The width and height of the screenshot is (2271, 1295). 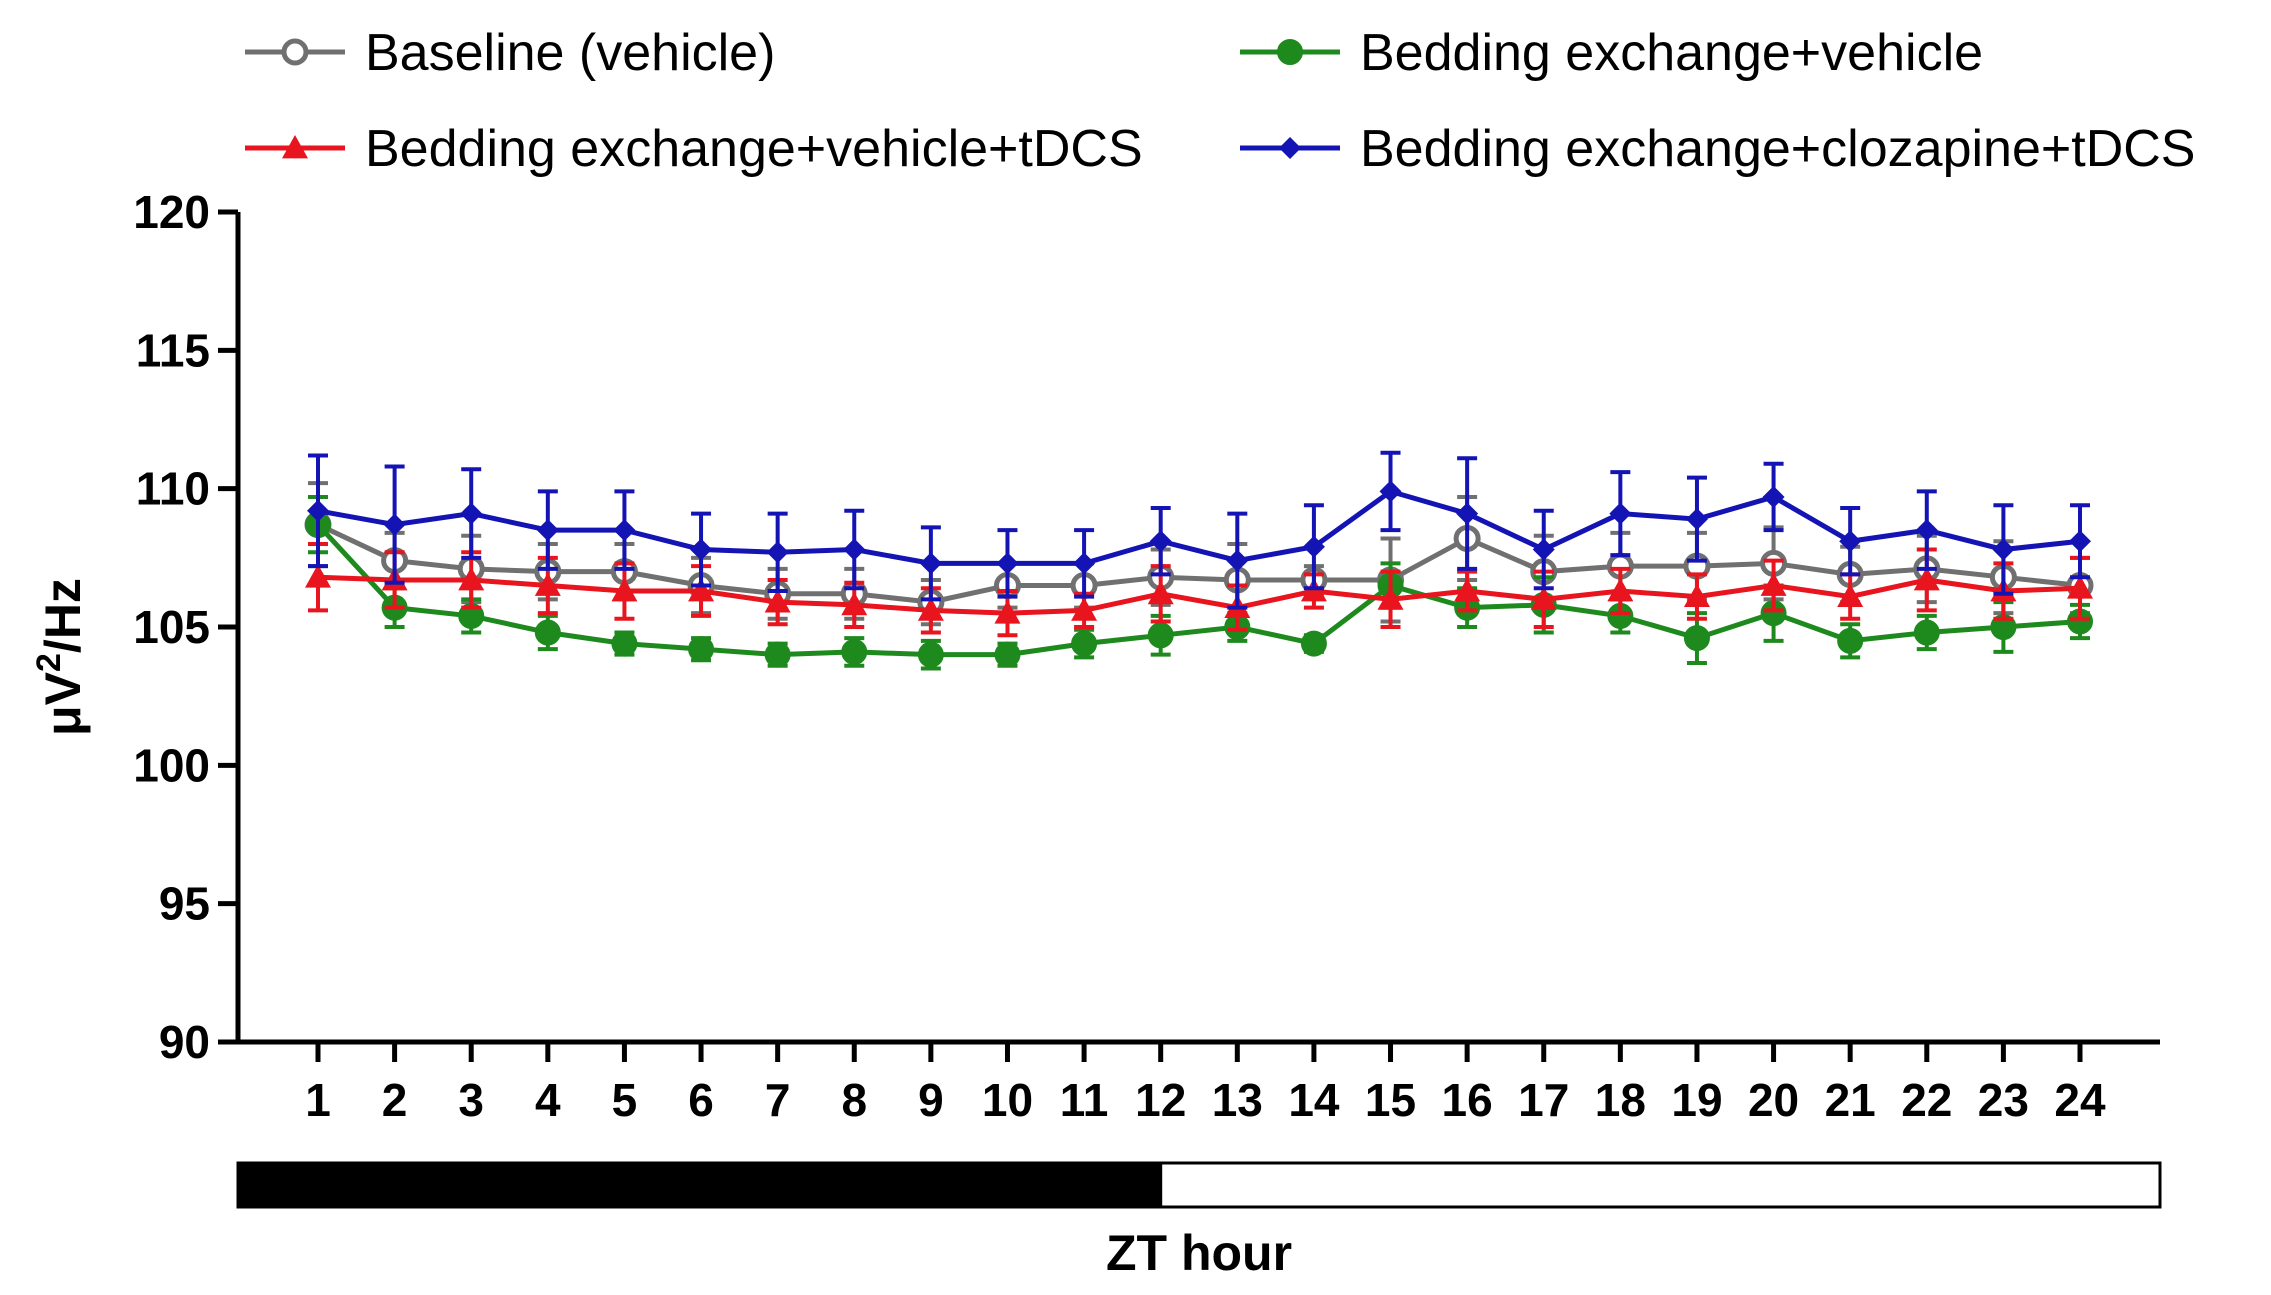 I want to click on light-dark-bar, so click(x=1199, y=1185).